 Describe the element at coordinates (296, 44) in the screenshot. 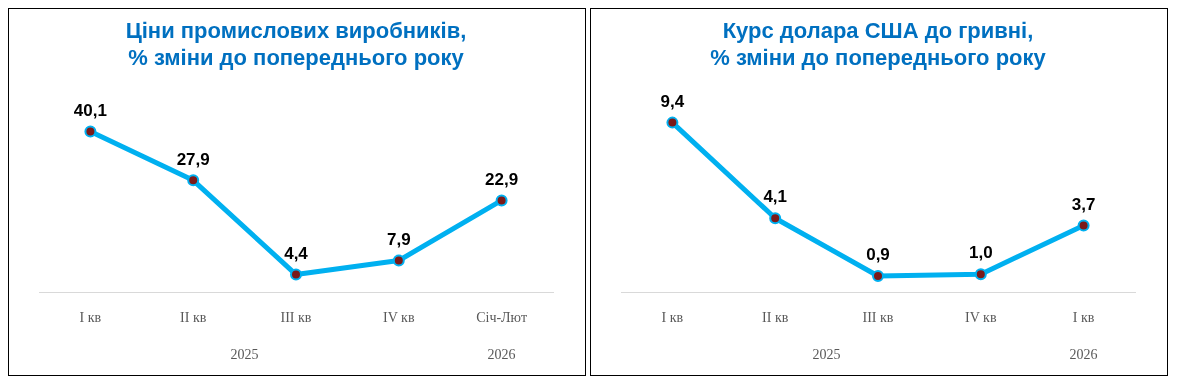

I see `chart-title: Ціни промислових виробників, % зміни до попереднього року` at that location.